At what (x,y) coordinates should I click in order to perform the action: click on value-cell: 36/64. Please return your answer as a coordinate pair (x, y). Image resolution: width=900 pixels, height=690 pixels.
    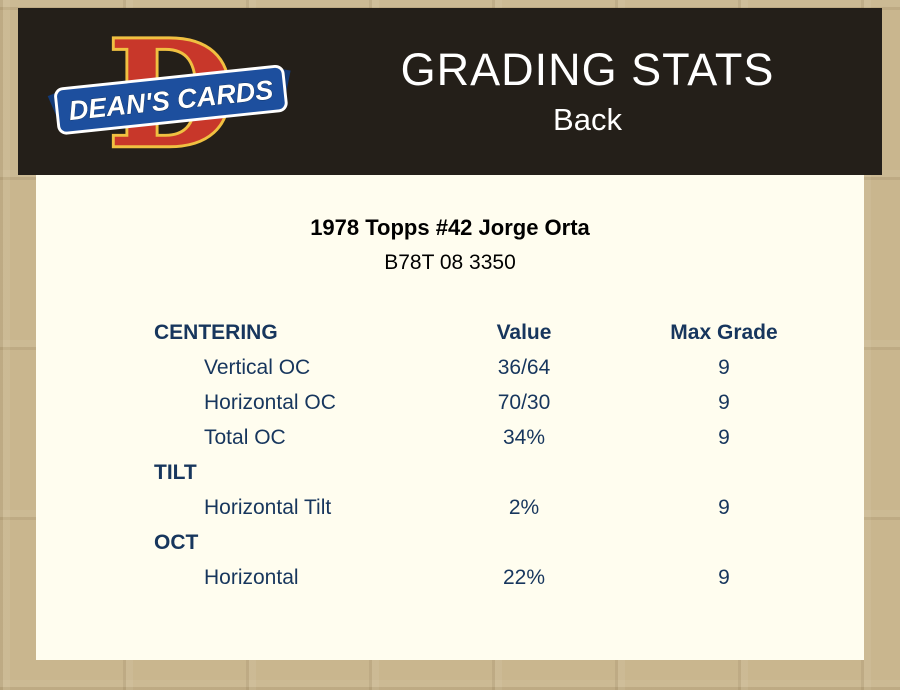
    Looking at the image, I should click on (524, 367).